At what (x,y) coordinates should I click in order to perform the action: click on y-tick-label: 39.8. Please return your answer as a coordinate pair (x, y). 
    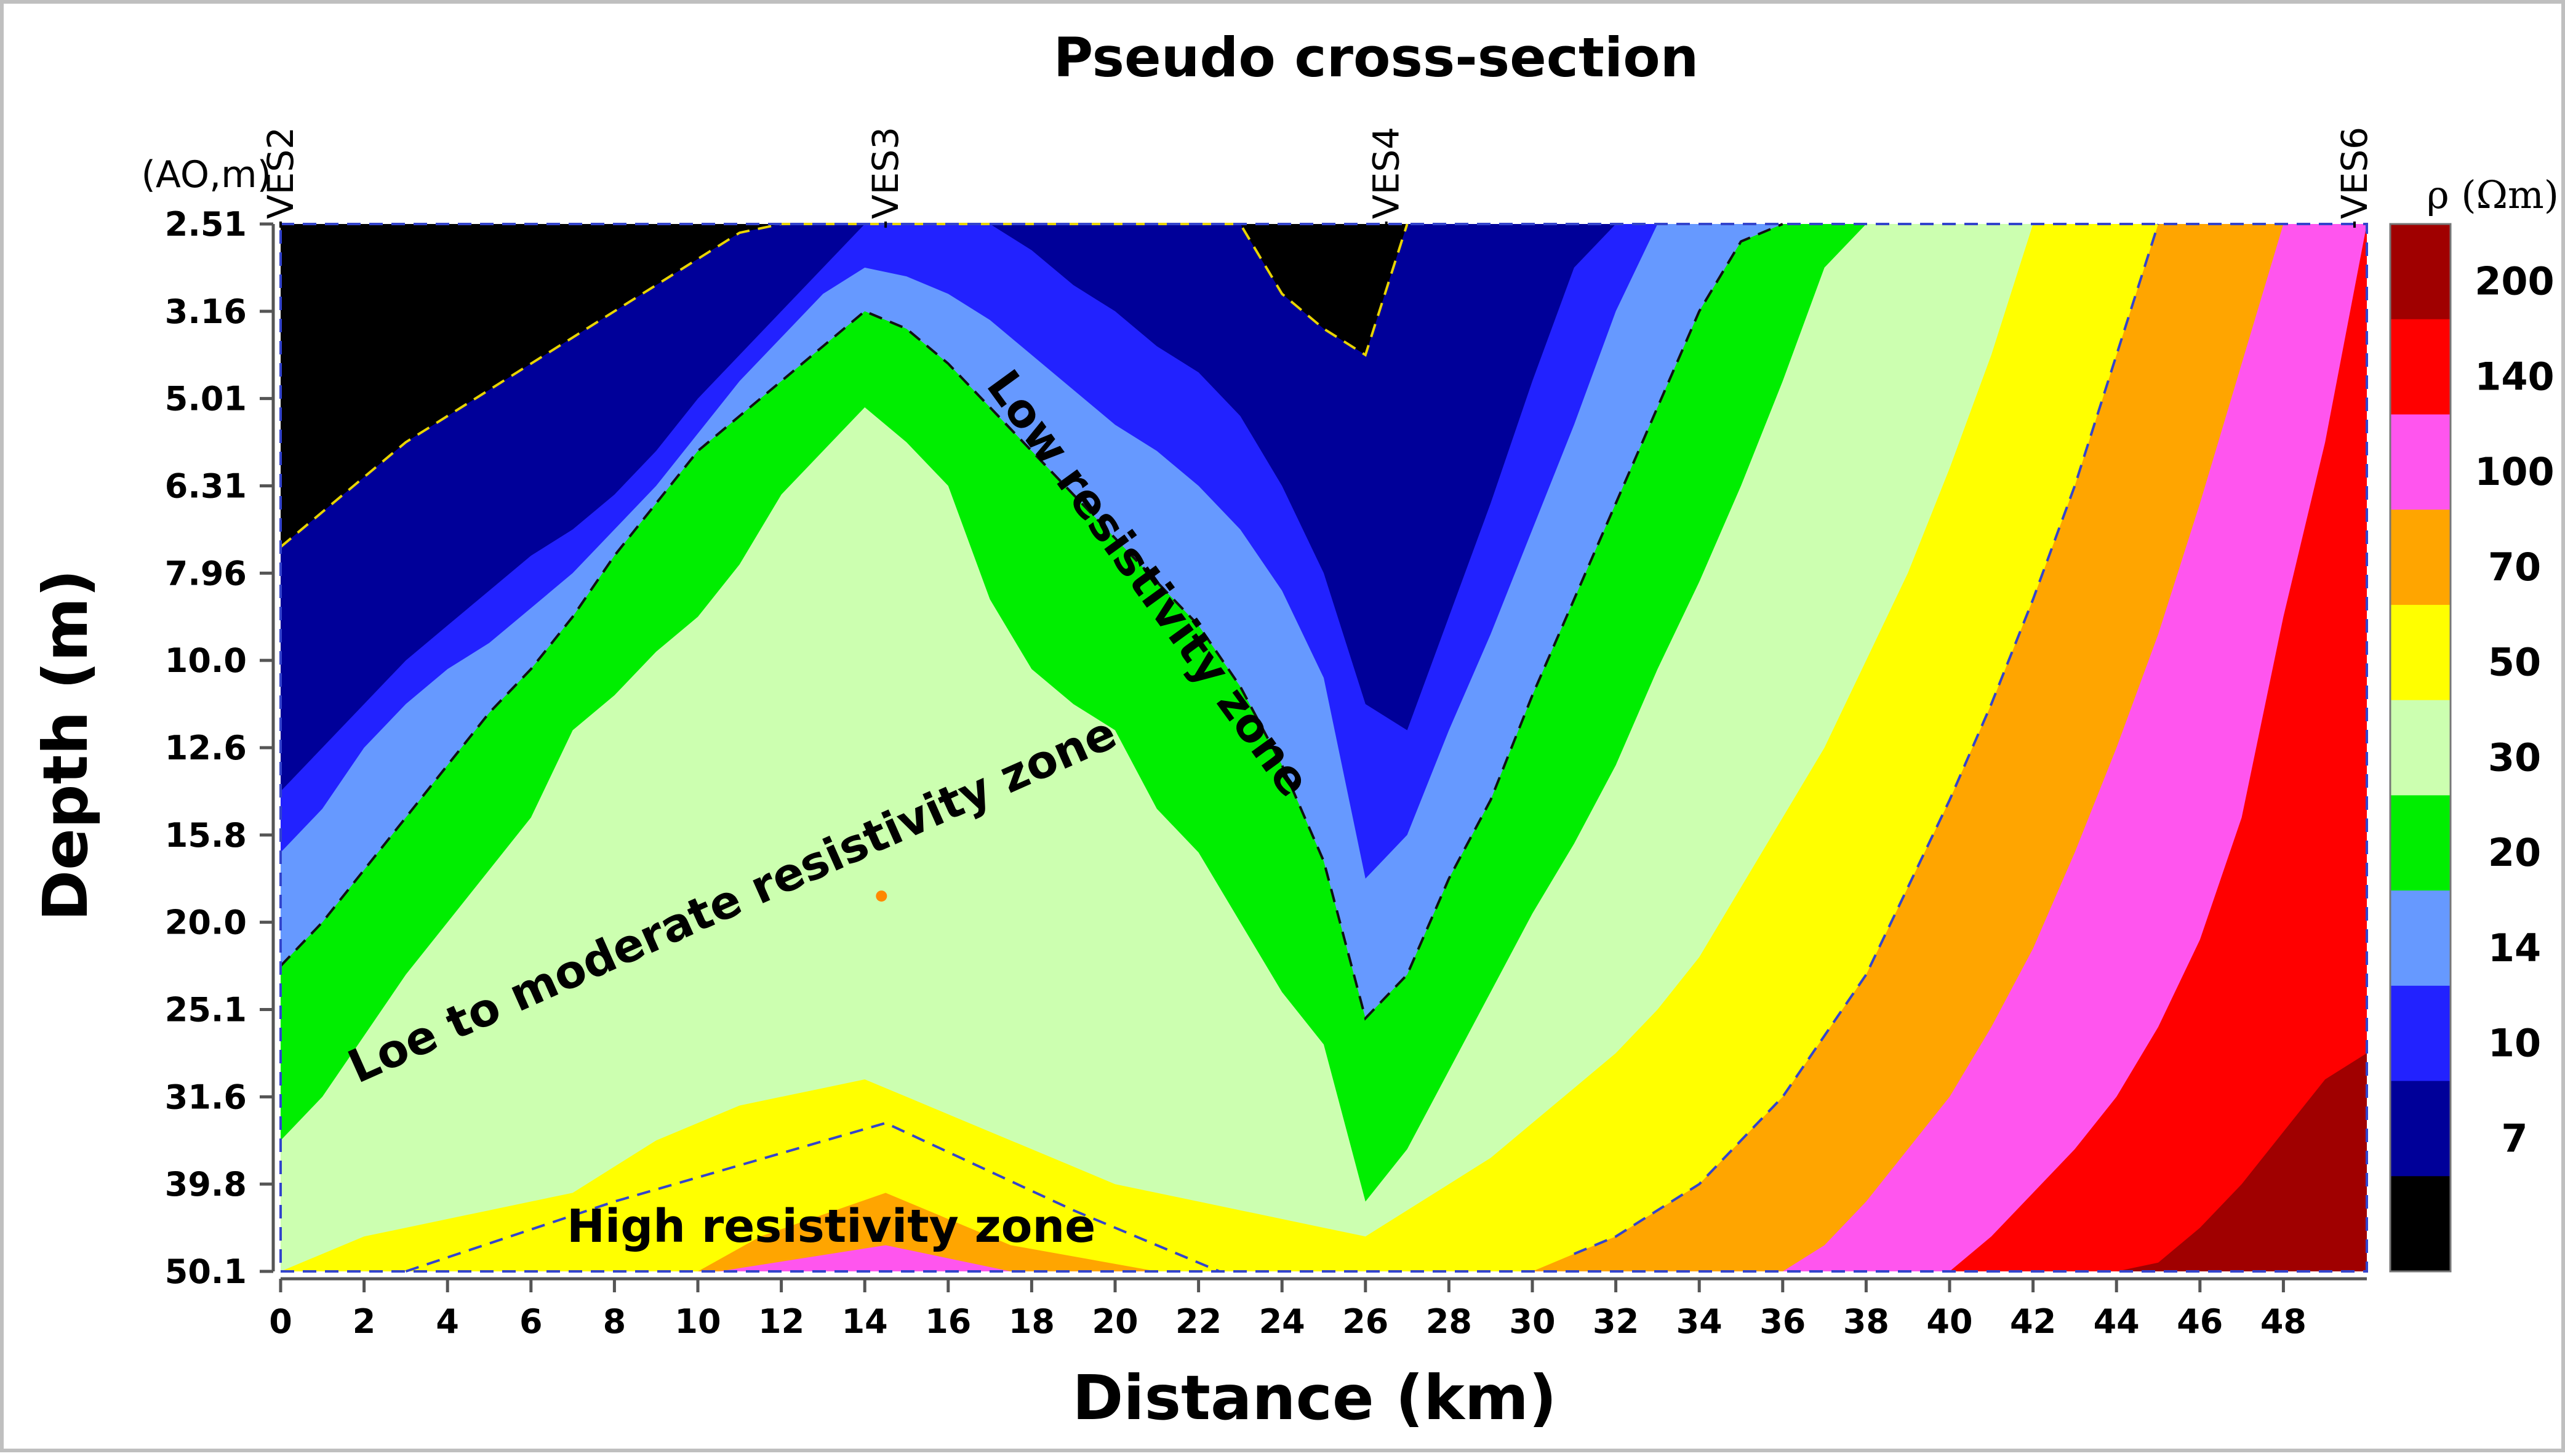
    Looking at the image, I should click on (206, 1184).